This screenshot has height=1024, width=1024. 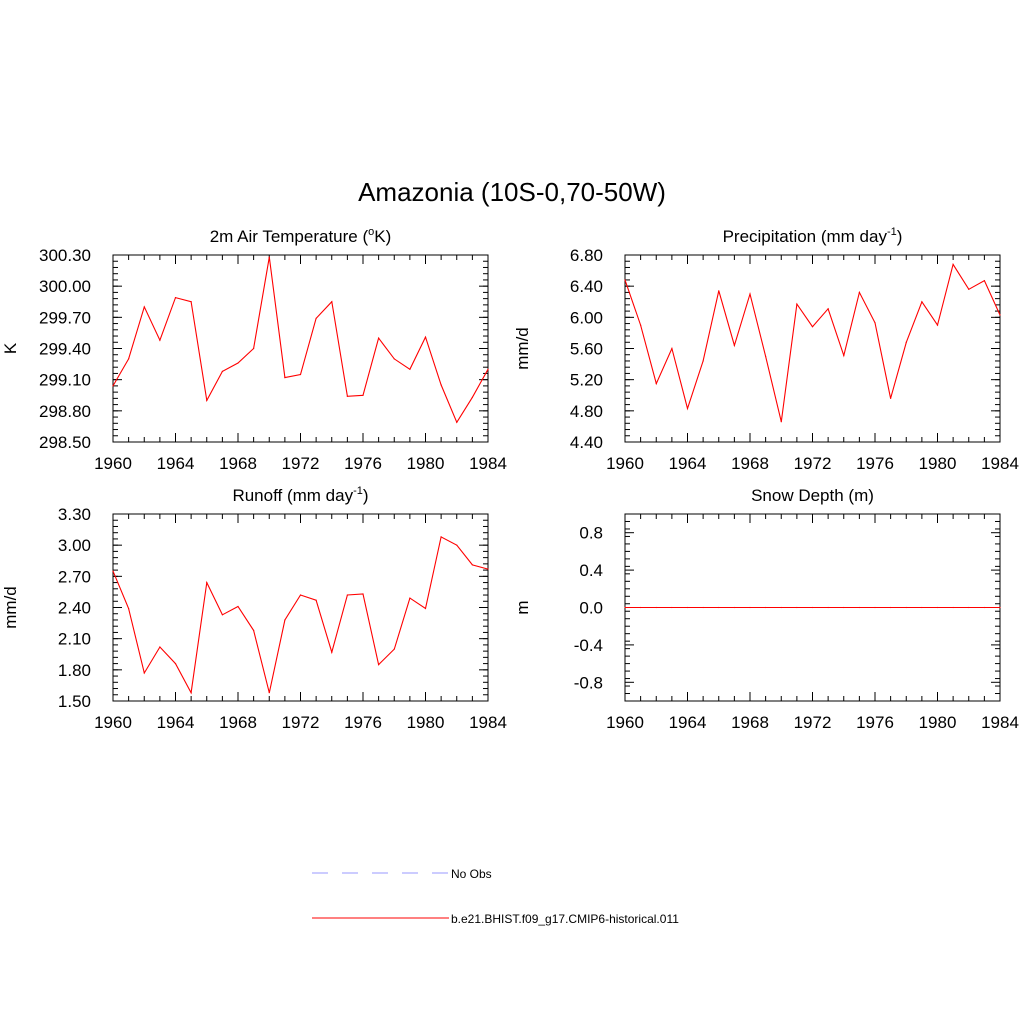 What do you see at coordinates (586, 255) in the screenshot?
I see `y-tick-label: 6.80` at bounding box center [586, 255].